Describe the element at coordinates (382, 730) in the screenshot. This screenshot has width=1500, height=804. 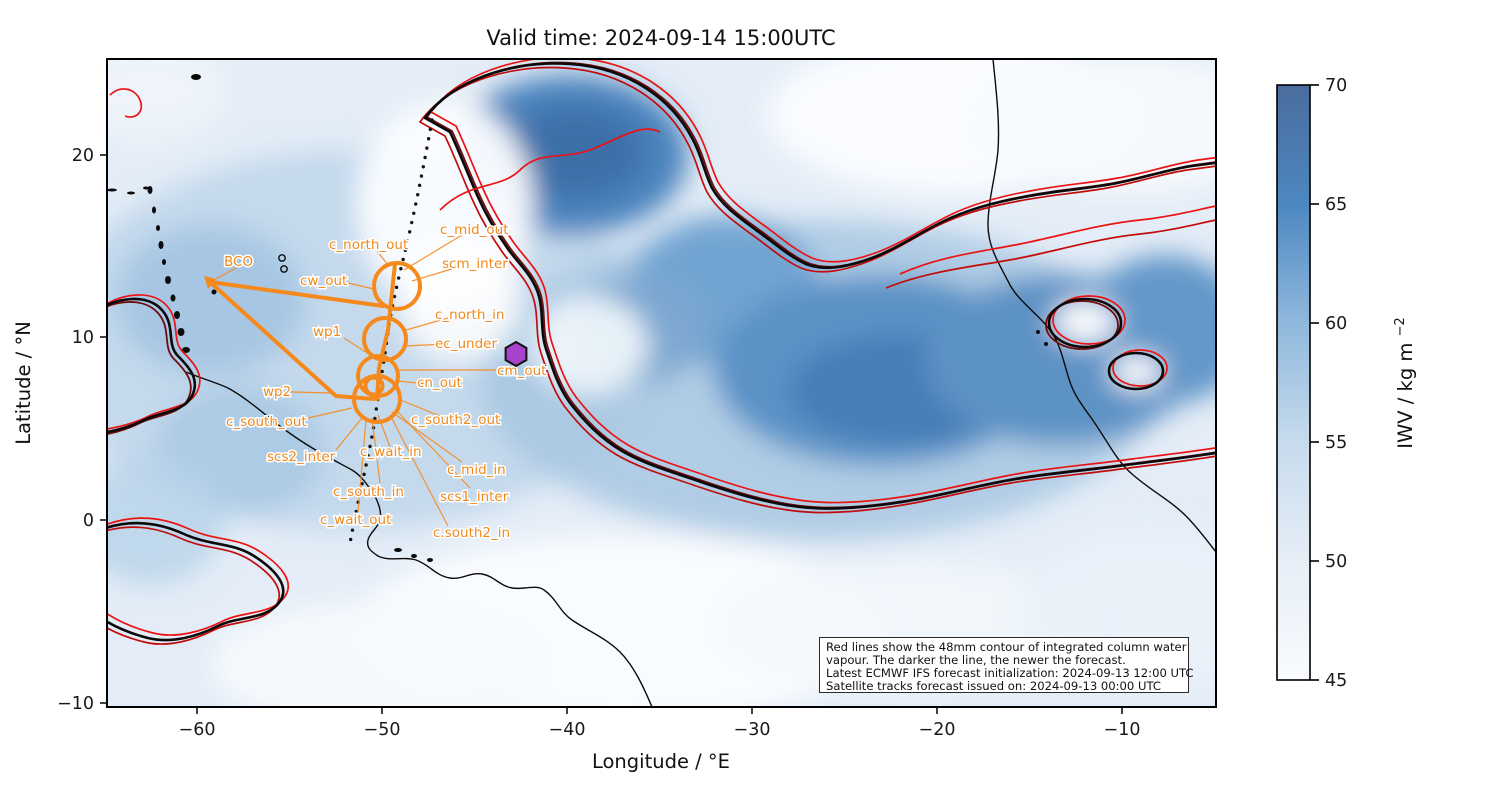
I see `x-tick--50: −50` at that location.